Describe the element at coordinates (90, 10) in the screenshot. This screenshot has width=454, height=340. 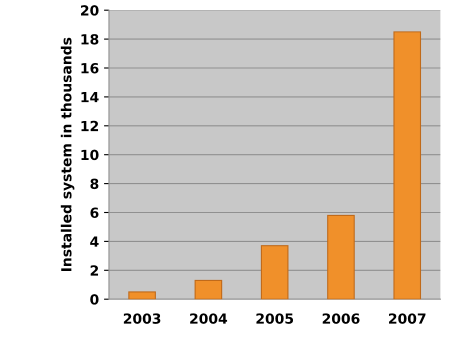
I see `y-tick-label: 20` at that location.